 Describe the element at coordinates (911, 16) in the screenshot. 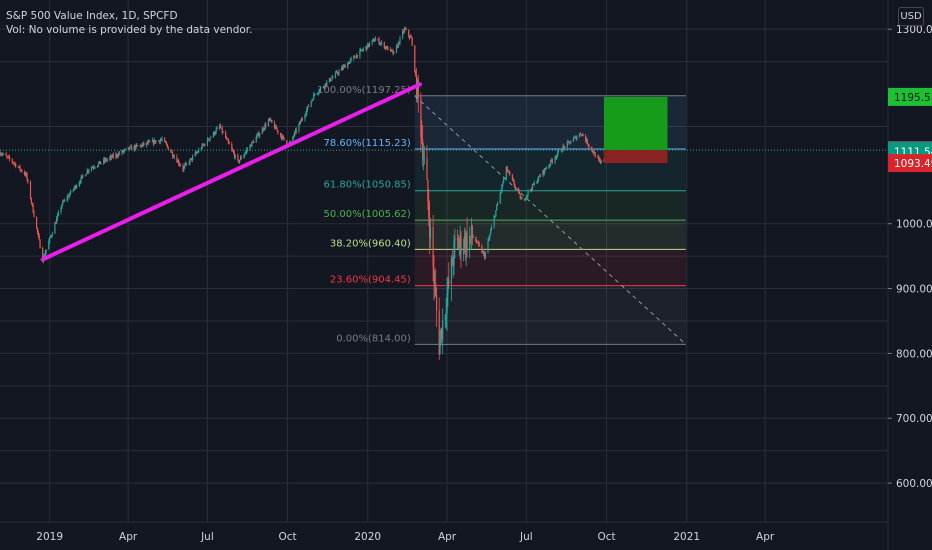

I see `currency-button: USD` at that location.